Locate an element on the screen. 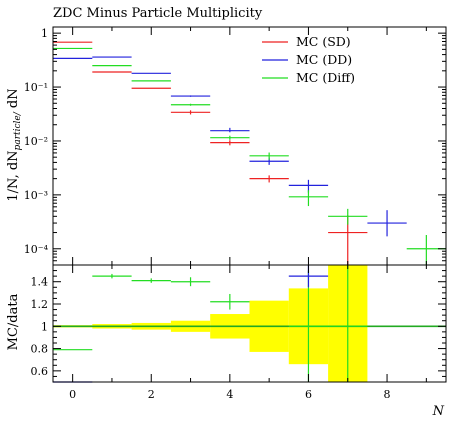 This screenshot has width=461, height=422. x-tick-label: 6 is located at coordinates (308, 394).